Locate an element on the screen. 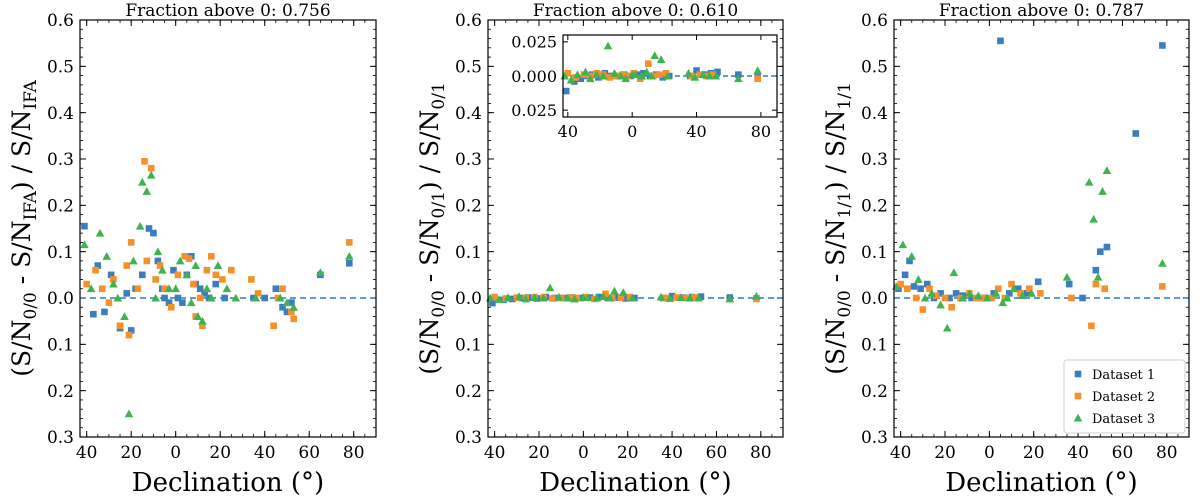 This screenshot has height=501, width=1200. y-tick-label: 0.6 is located at coordinates (60, 21).